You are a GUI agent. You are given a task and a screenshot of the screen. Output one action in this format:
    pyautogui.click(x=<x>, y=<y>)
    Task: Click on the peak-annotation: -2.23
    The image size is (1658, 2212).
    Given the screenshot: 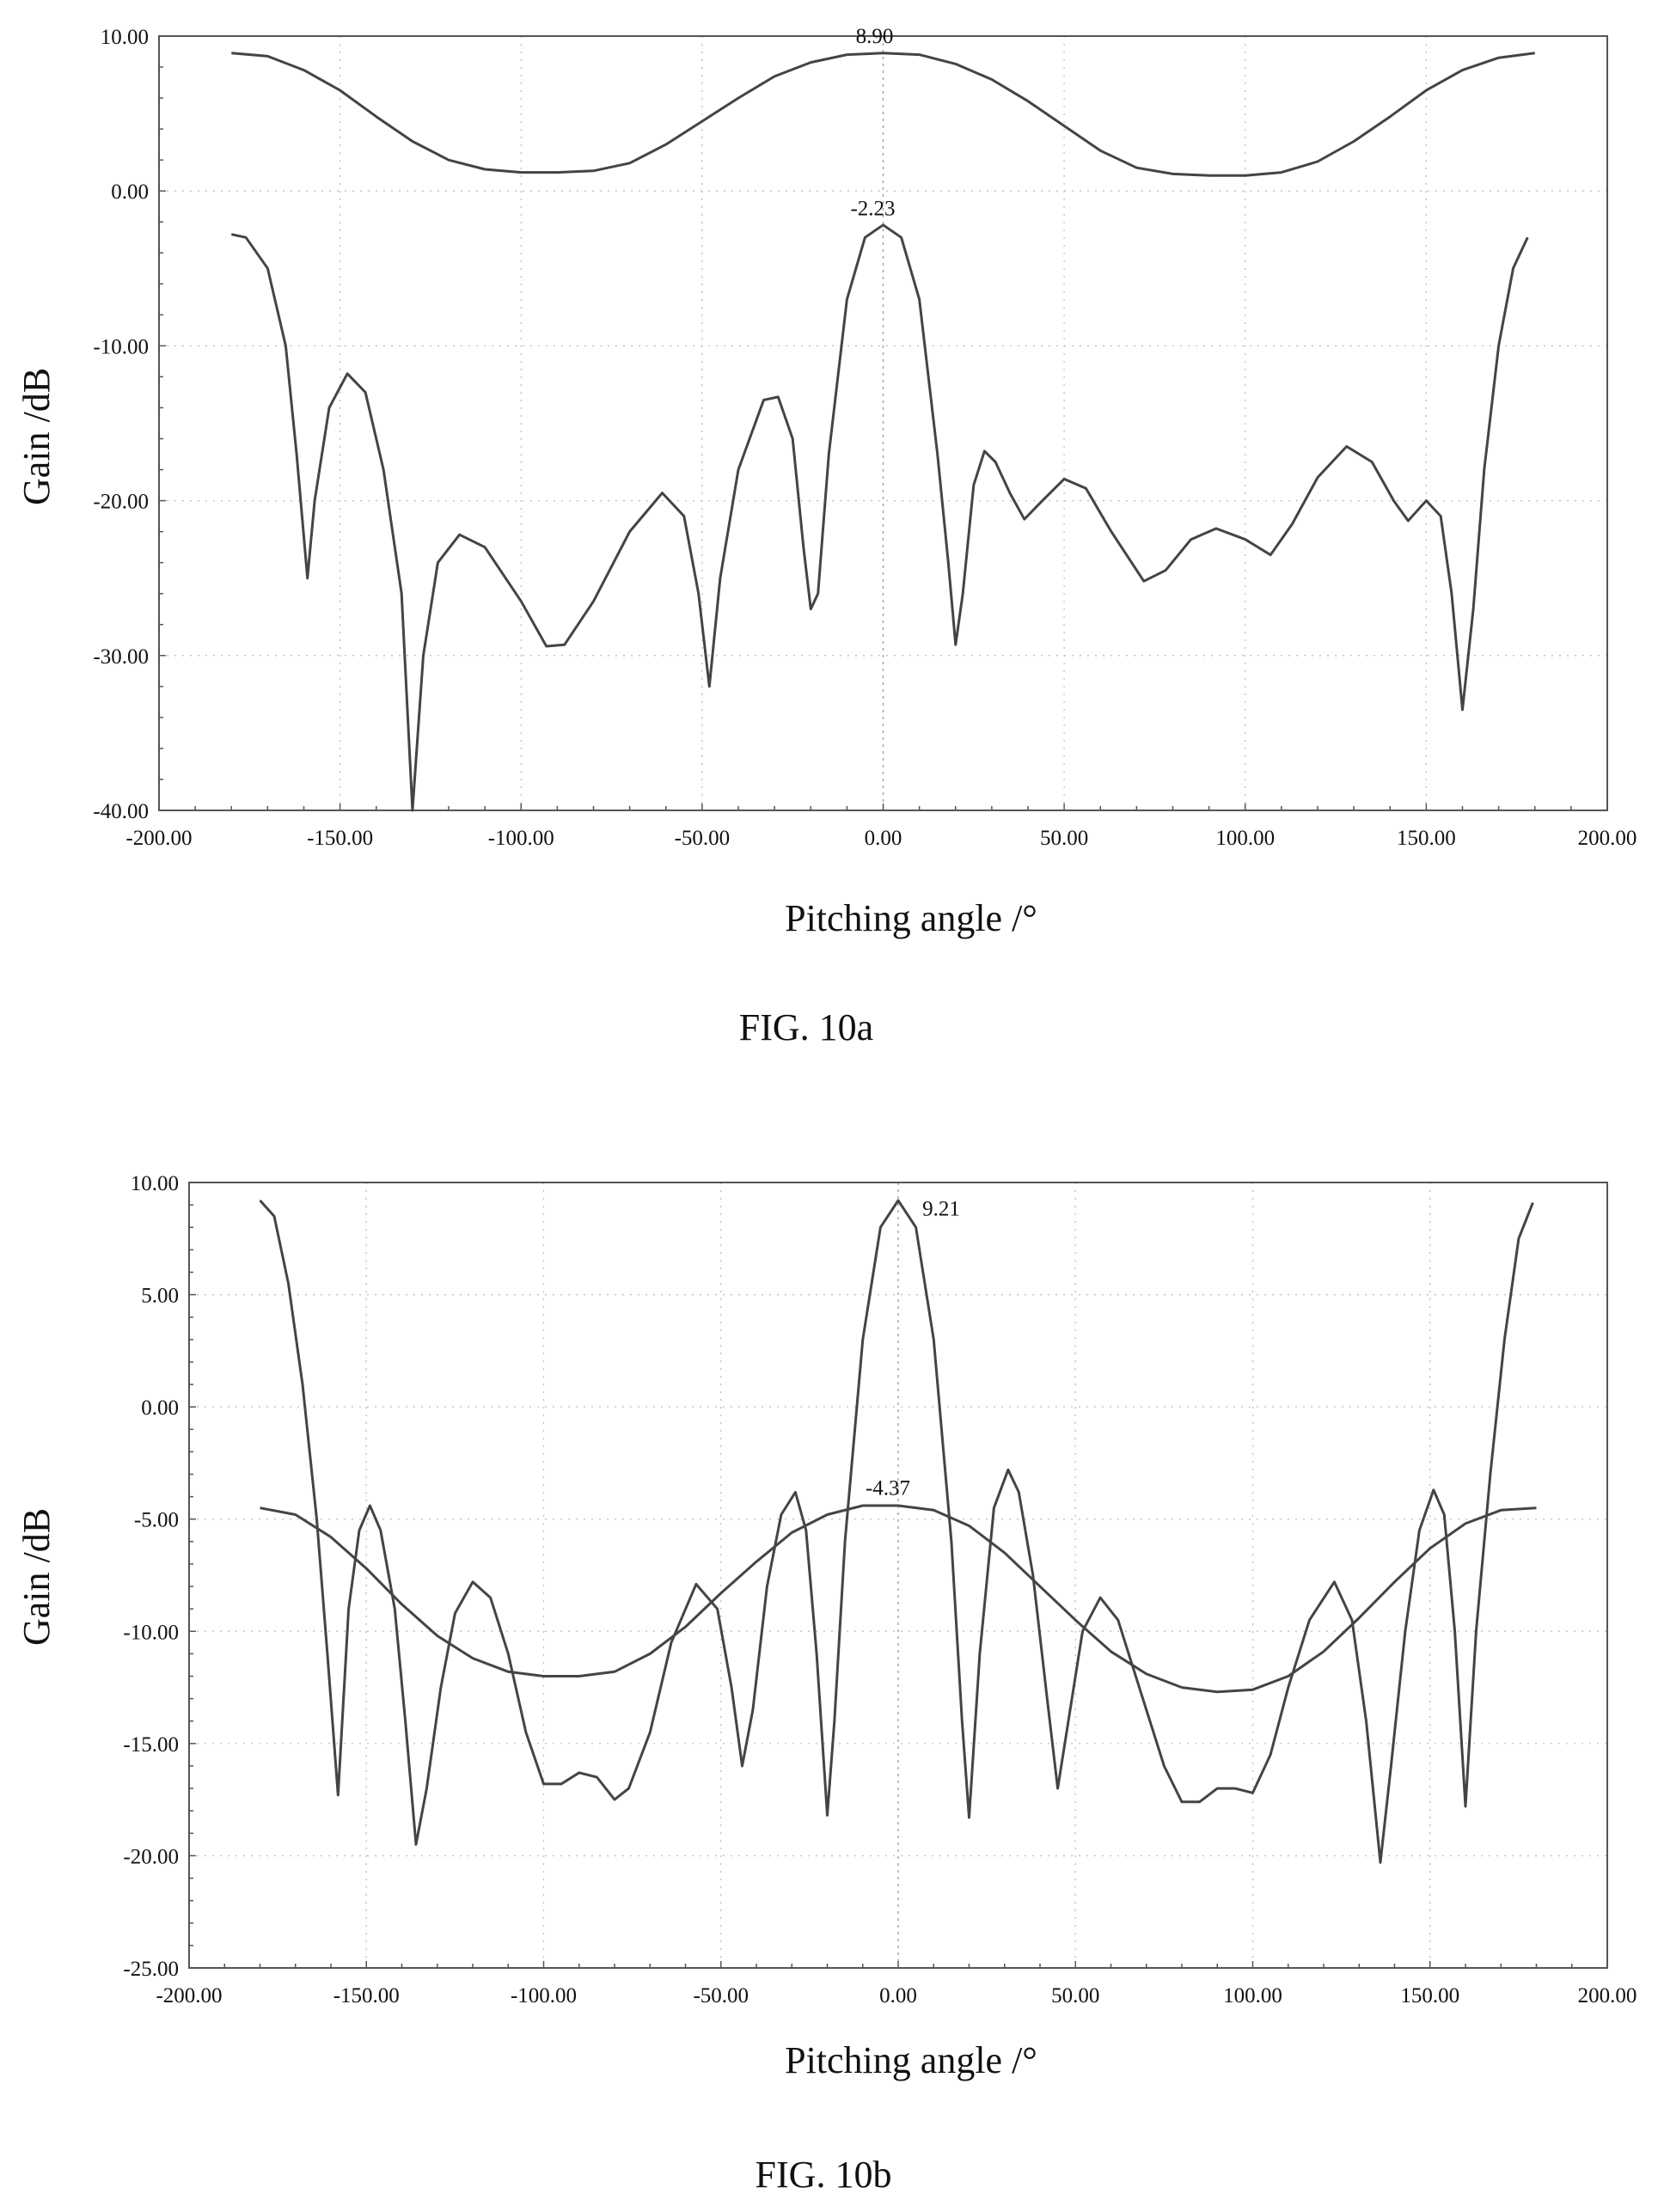 What is the action you would take?
    pyautogui.click(x=872, y=208)
    